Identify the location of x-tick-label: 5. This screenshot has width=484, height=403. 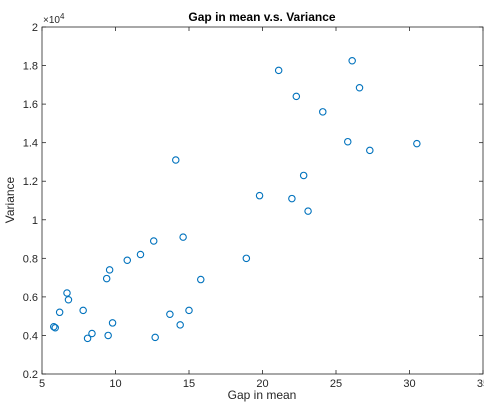
(42, 384).